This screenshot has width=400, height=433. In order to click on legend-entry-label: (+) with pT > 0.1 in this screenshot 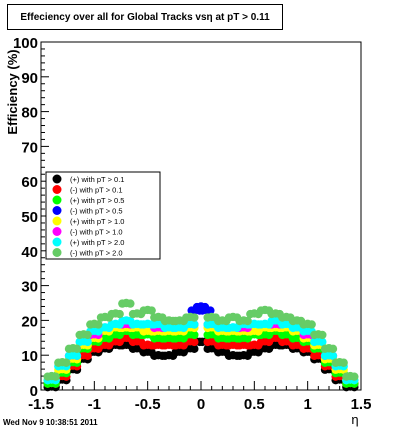, I will do `click(97, 179)`.